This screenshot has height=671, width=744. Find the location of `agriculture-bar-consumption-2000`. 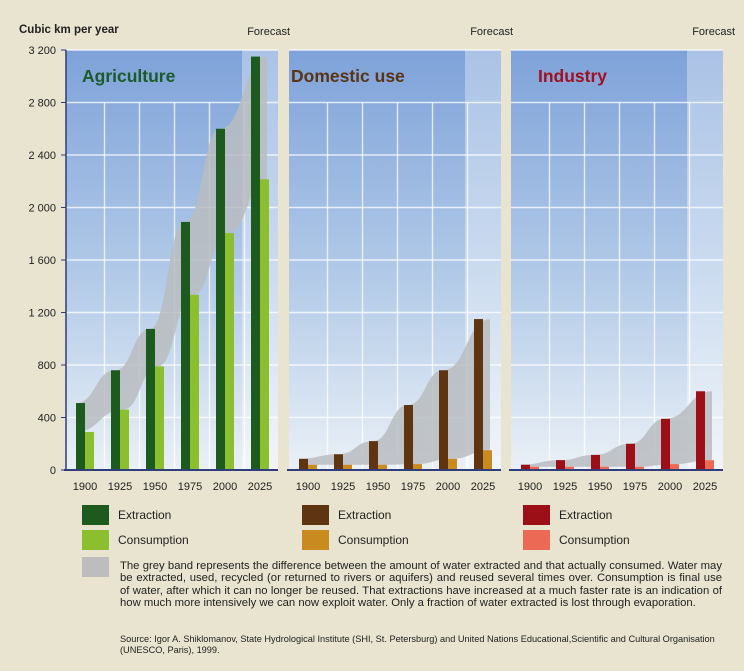

agriculture-bar-consumption-2000 is located at coordinates (229, 351).